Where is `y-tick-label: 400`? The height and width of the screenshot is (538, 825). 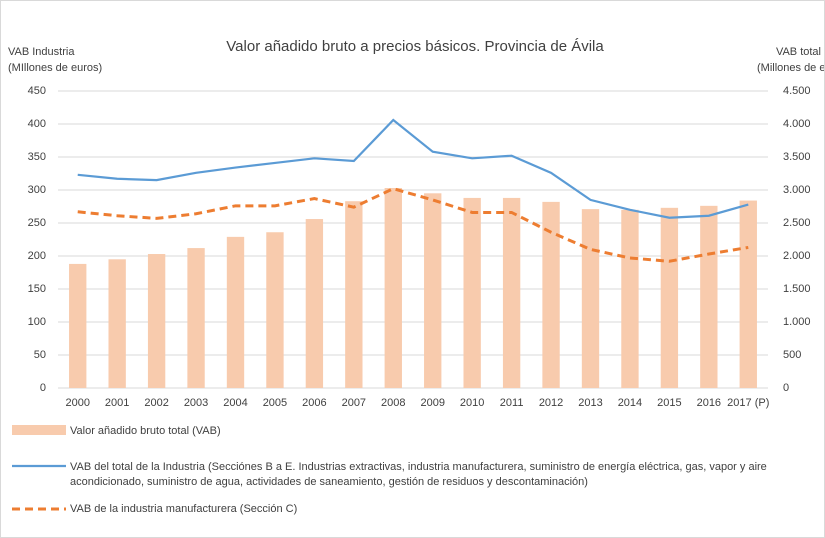 y-tick-label: 400 is located at coordinates (37, 124).